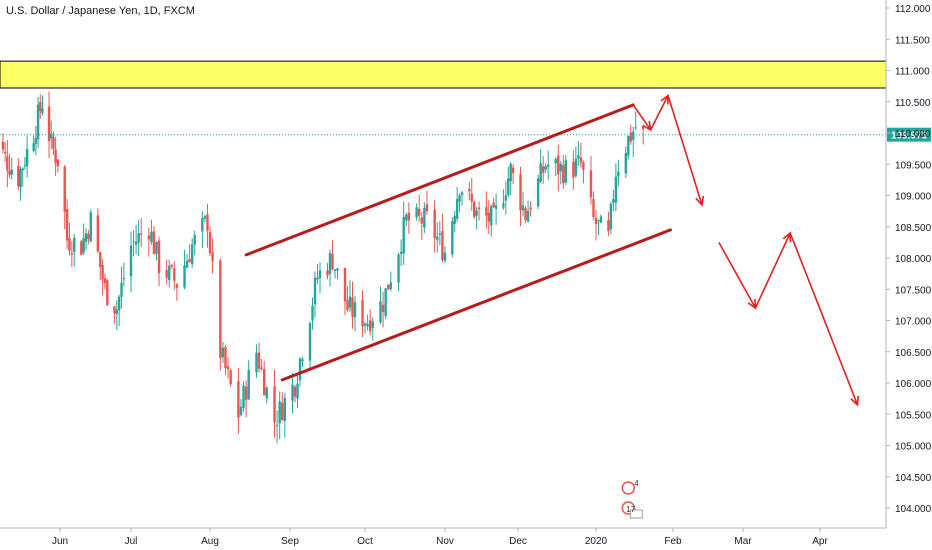  Describe the element at coordinates (443, 74) in the screenshot. I see `resistance-zone-rect` at that location.